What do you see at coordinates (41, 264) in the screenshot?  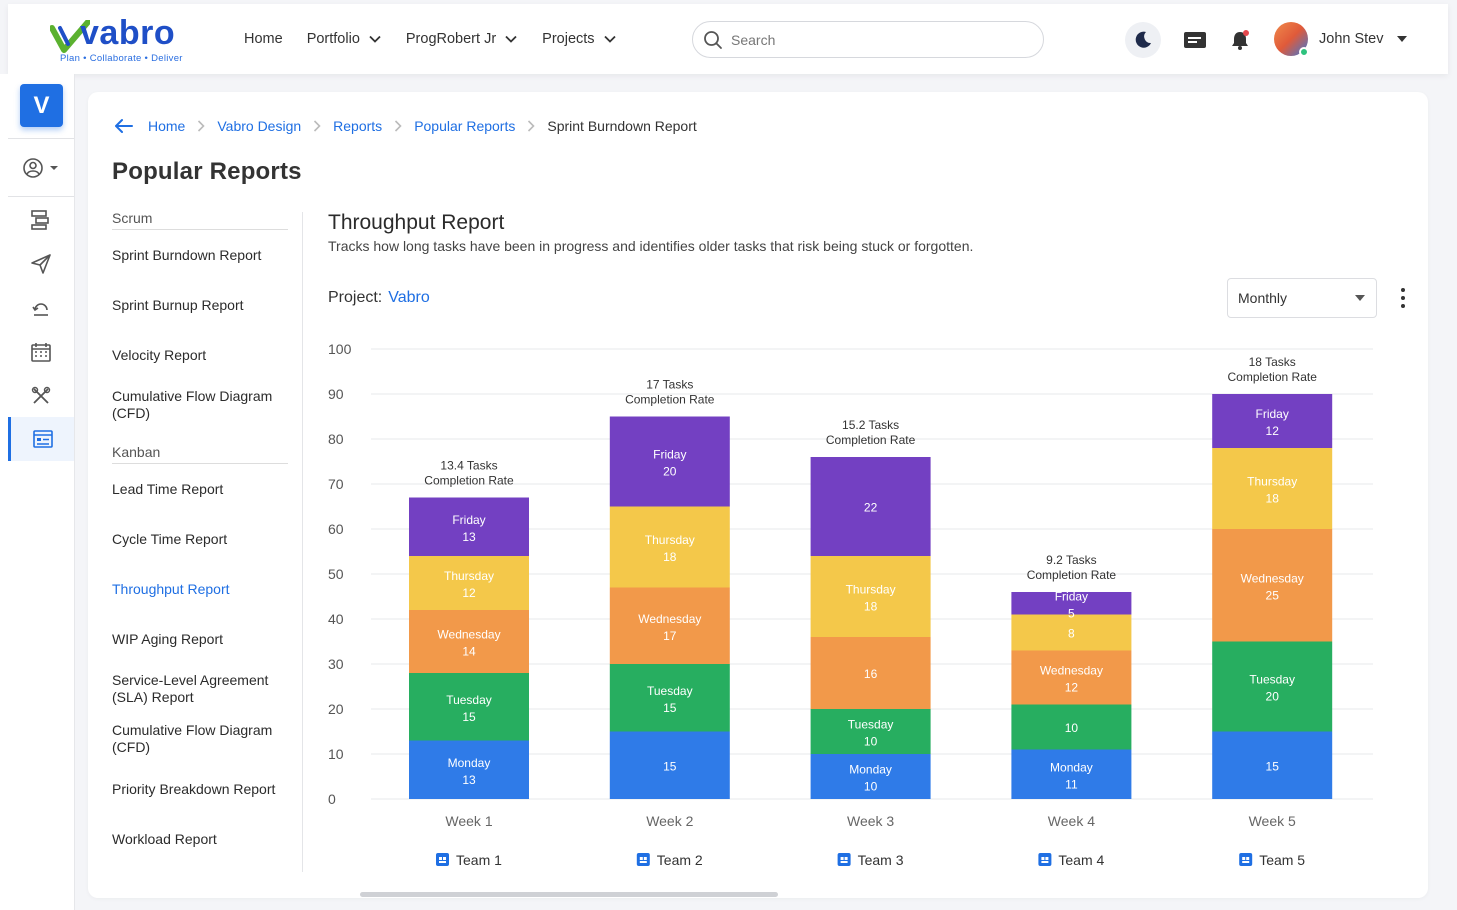 I see `rail-send` at bounding box center [41, 264].